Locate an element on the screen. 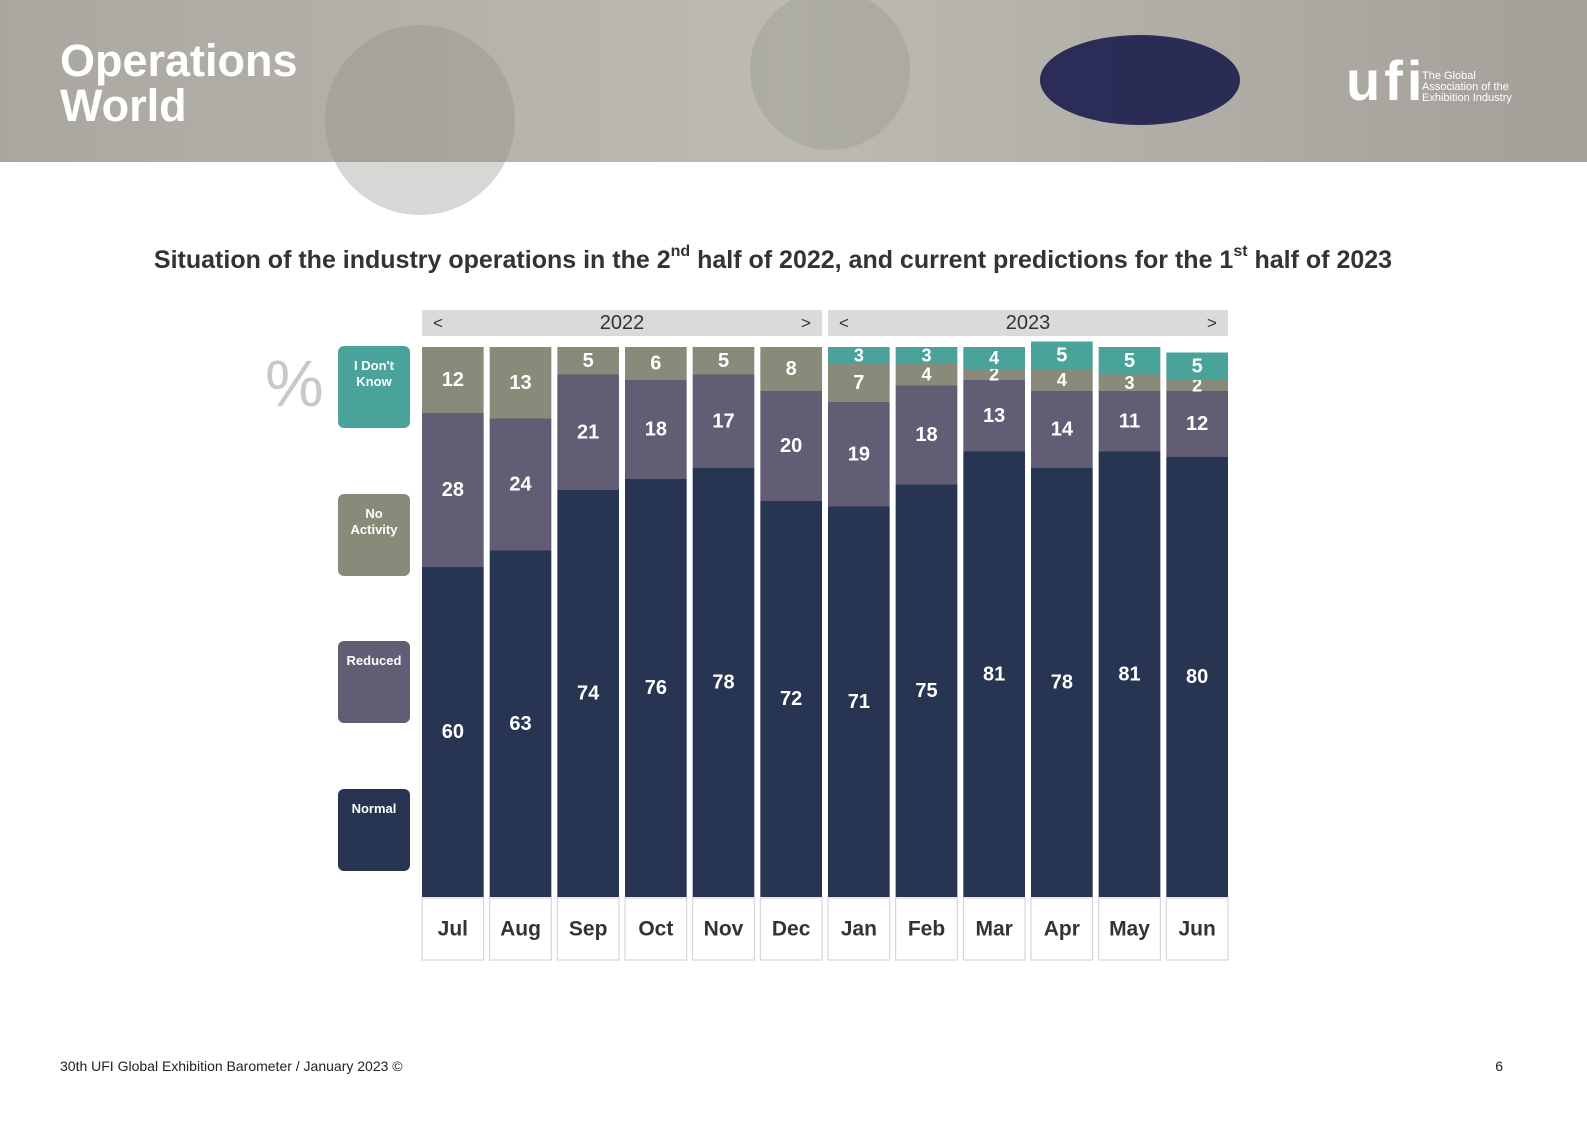 The height and width of the screenshot is (1122, 1587). data-label: 75 is located at coordinates (926, 691).